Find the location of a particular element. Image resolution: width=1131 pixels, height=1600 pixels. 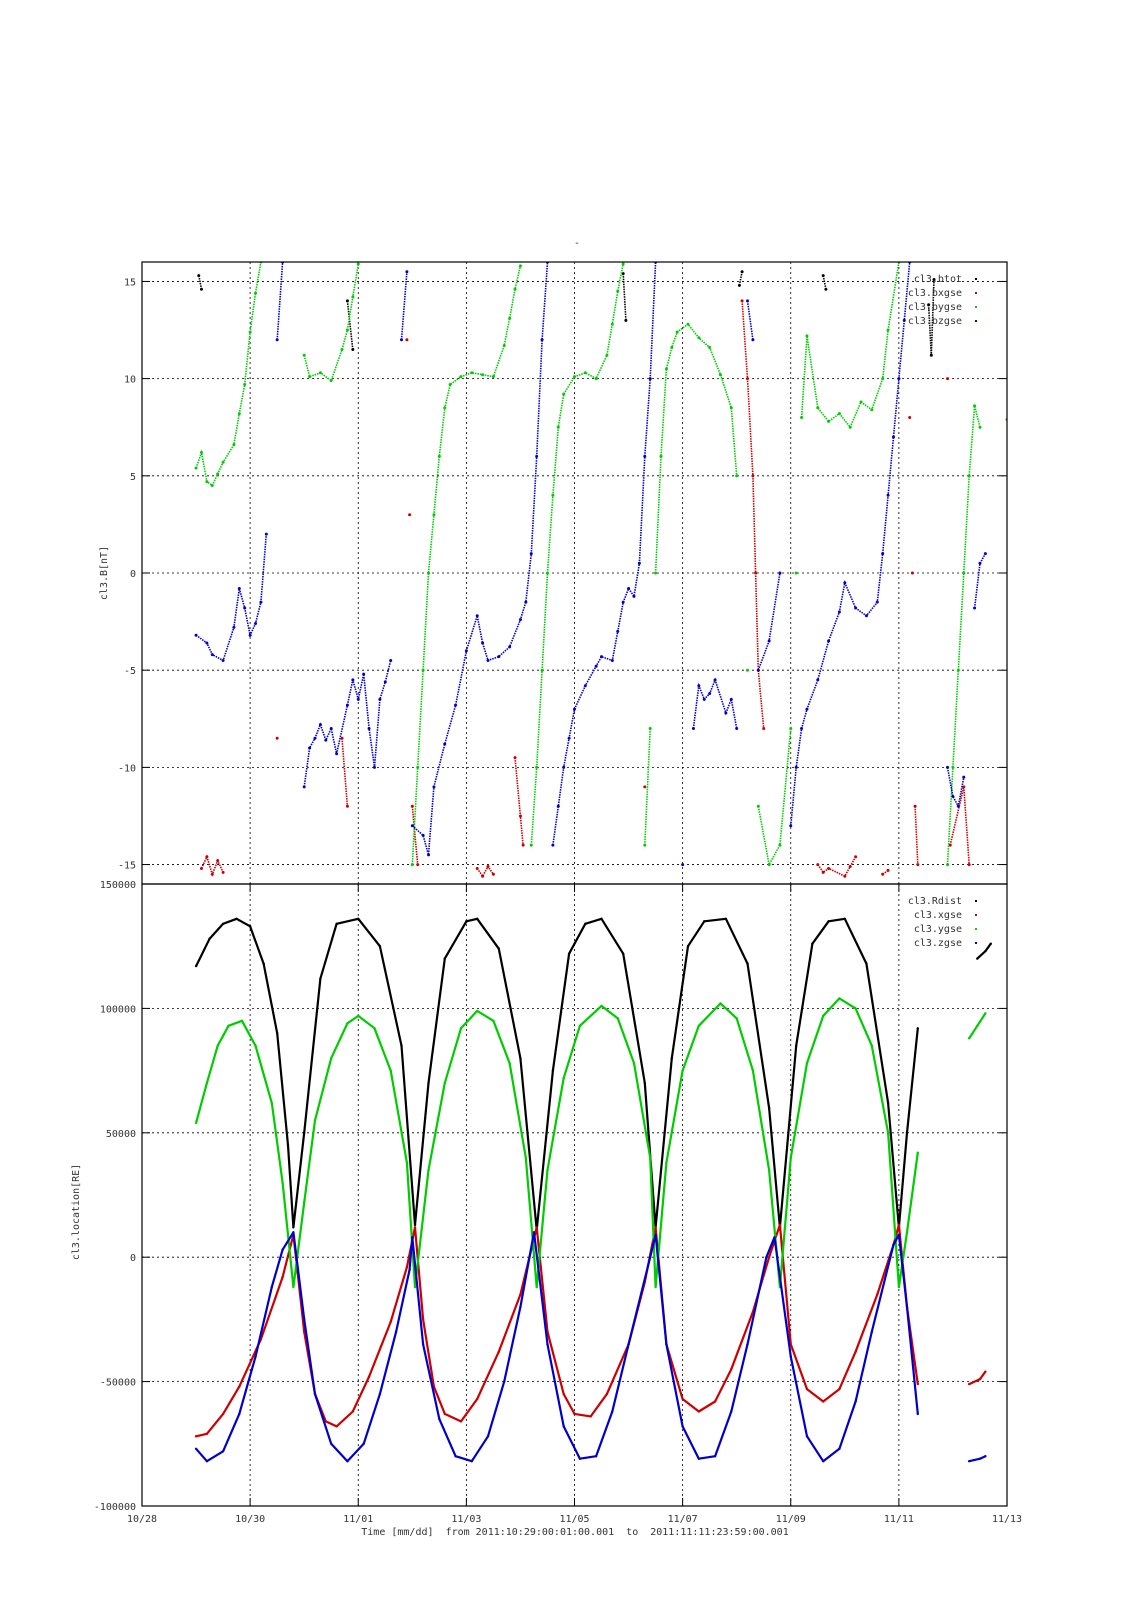

bottom-y-axis-label: cl3.location[RE] is located at coordinates (76, 1212).